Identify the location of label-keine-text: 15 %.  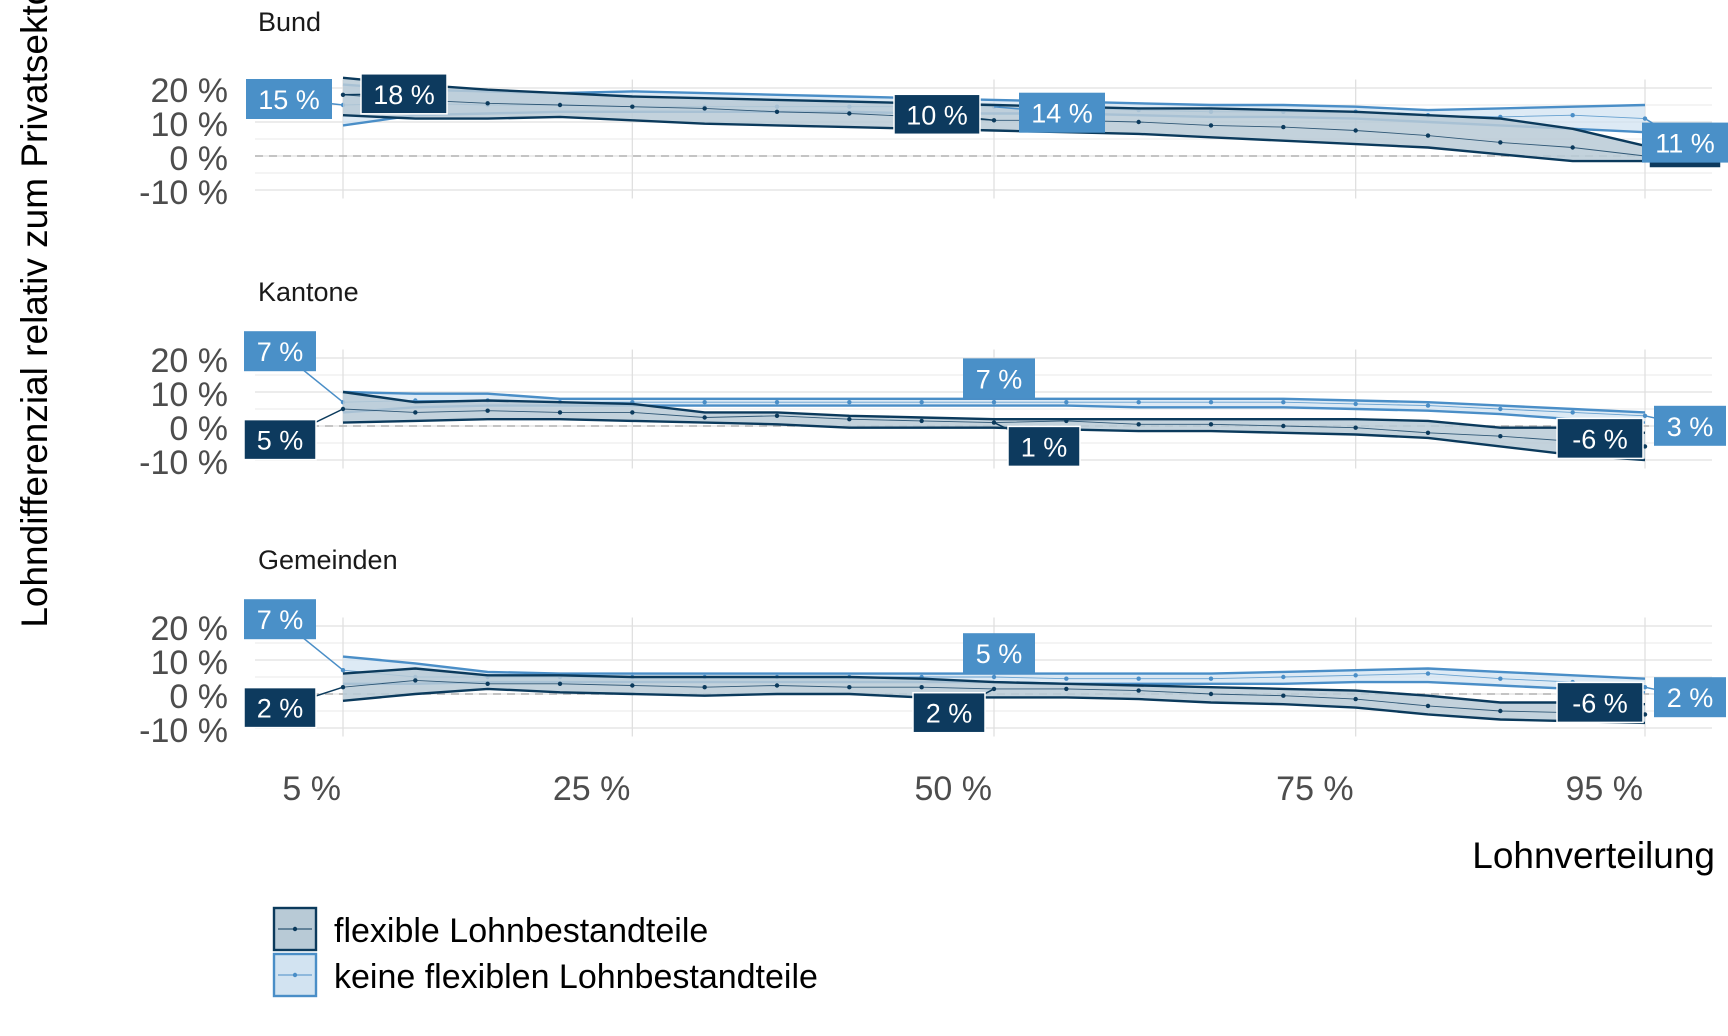
(289, 100).